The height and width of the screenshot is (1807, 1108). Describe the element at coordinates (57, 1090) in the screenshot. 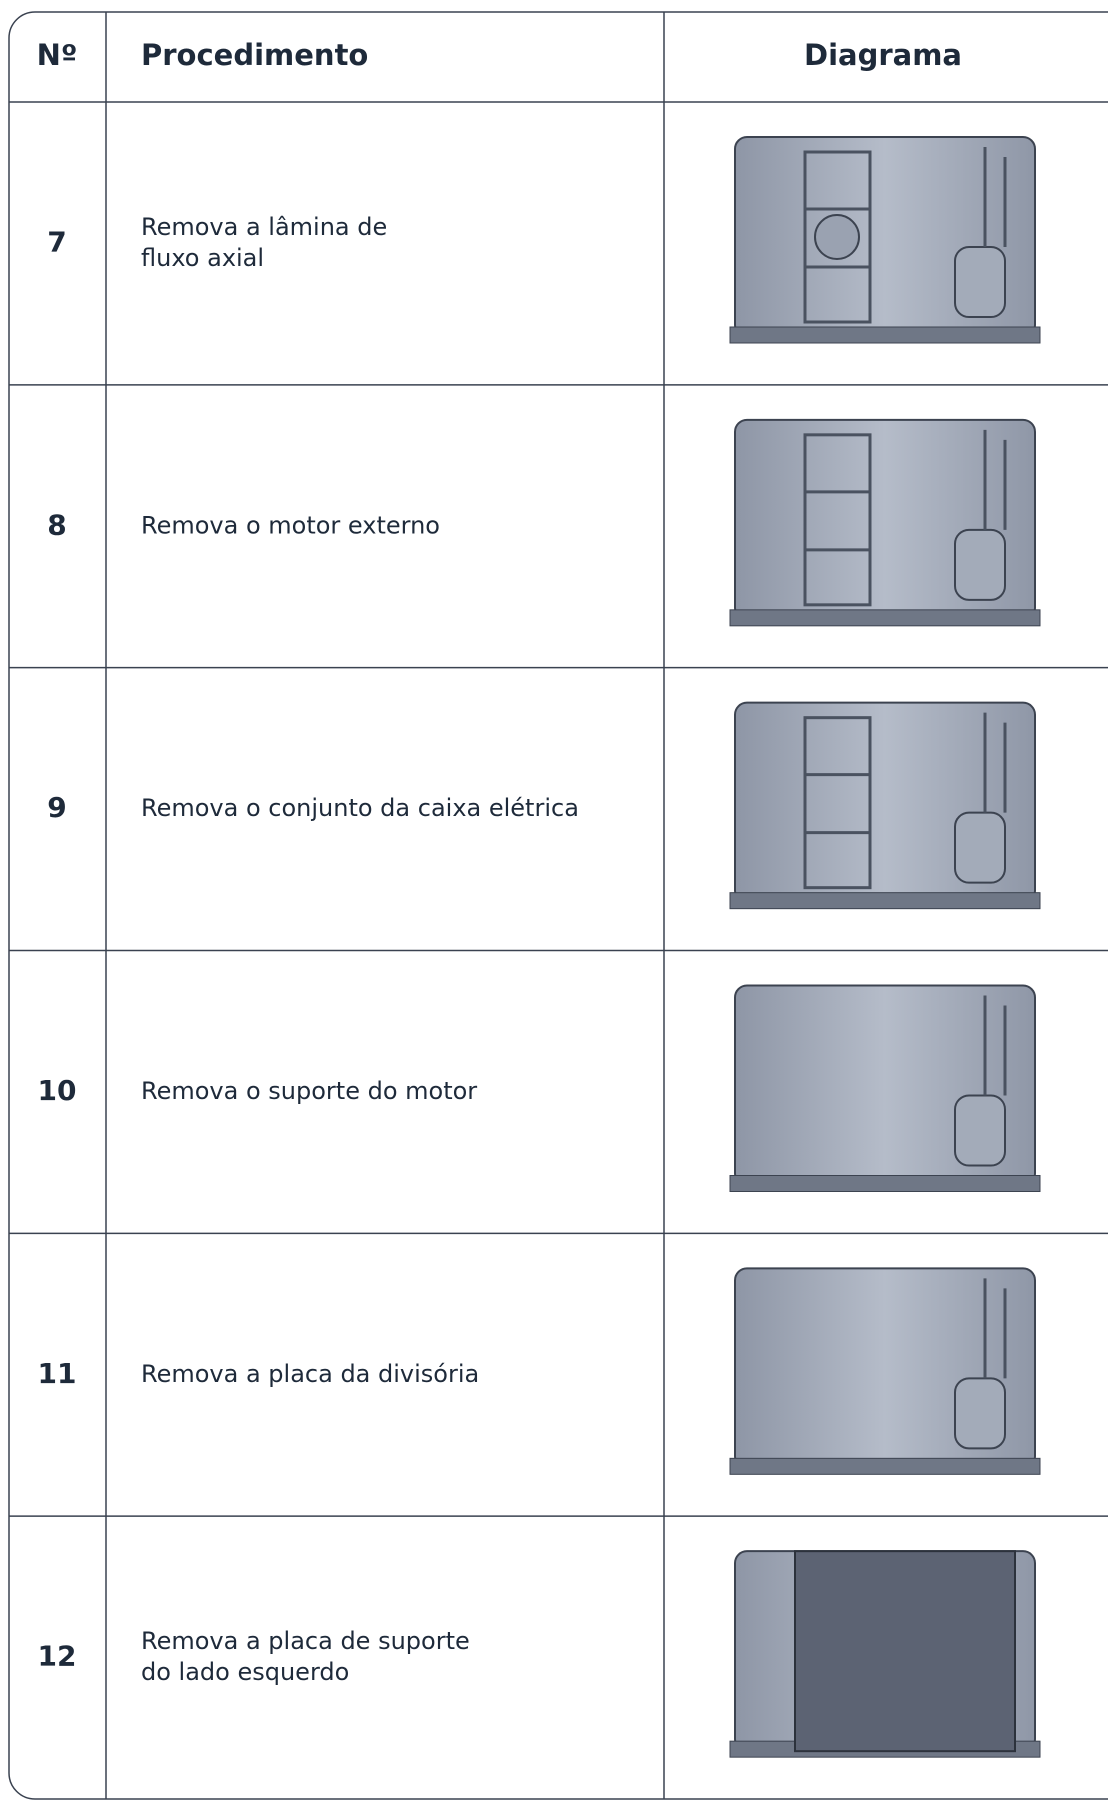

I see `step-number: 10` at that location.